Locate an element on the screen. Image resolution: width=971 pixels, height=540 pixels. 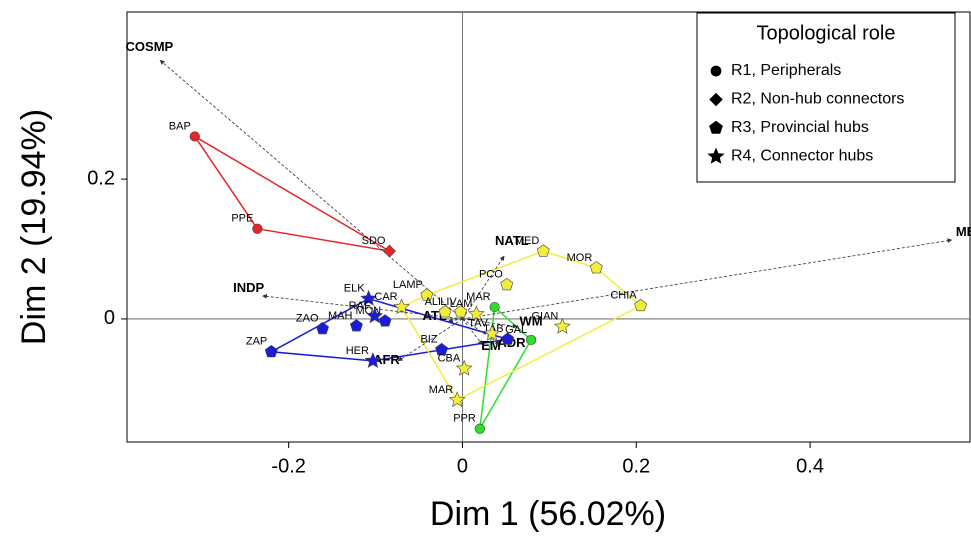
point-label: MAH is located at coordinates (340, 316).